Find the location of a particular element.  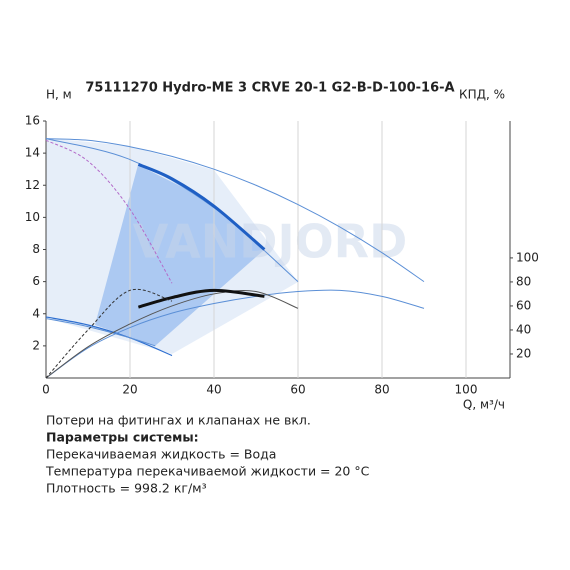

y2-tick-label: 100 is located at coordinates (527, 257).